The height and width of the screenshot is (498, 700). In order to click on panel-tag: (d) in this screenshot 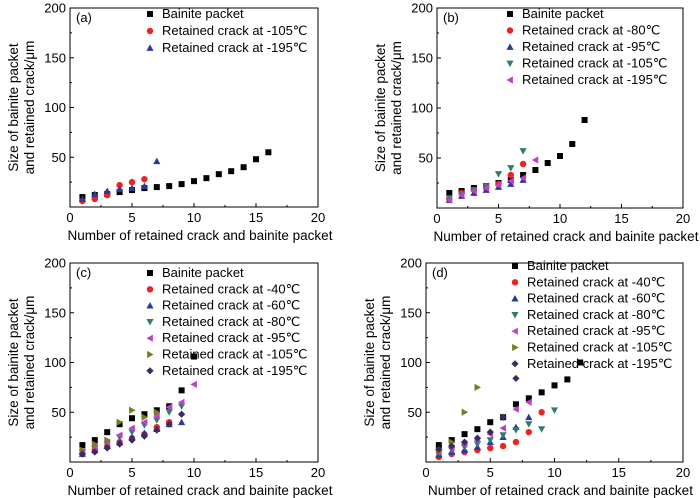, I will do `click(440, 272)`.